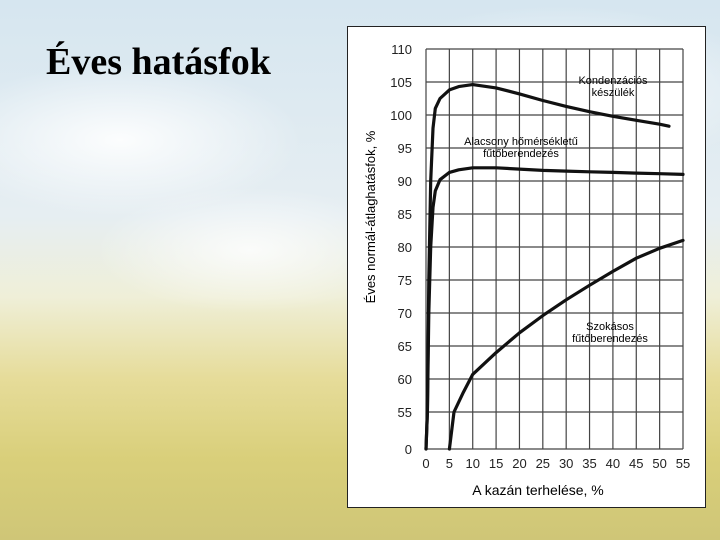  Describe the element at coordinates (589, 463) in the screenshot. I see `x-tick-label: 35` at that location.